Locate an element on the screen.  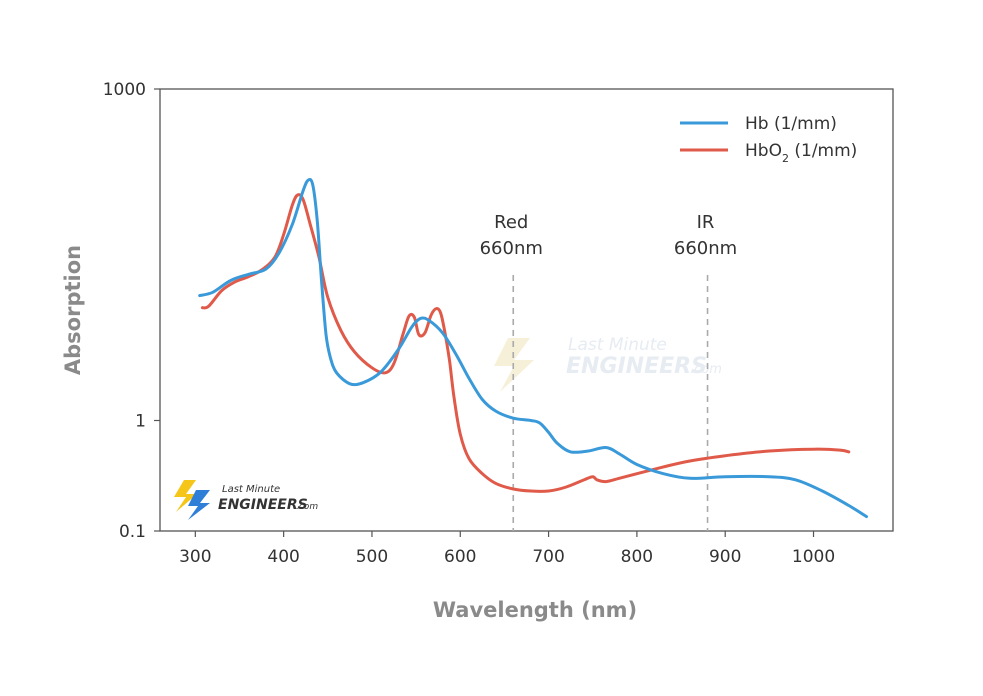
legend-label-hbo2-main: HbO is located at coordinates (763, 151).